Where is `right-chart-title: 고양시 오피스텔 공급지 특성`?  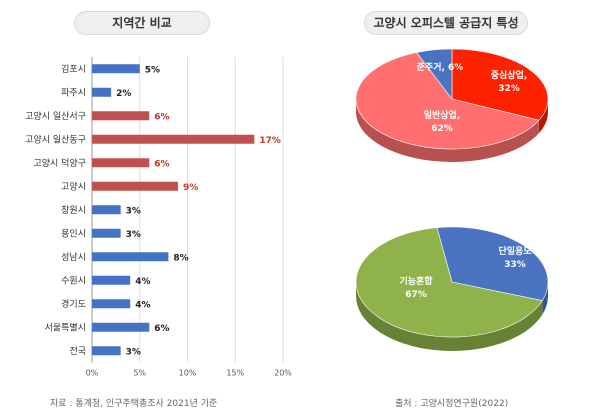 right-chart-title: 고양시 오피스텔 공급지 특성 is located at coordinates (446, 23).